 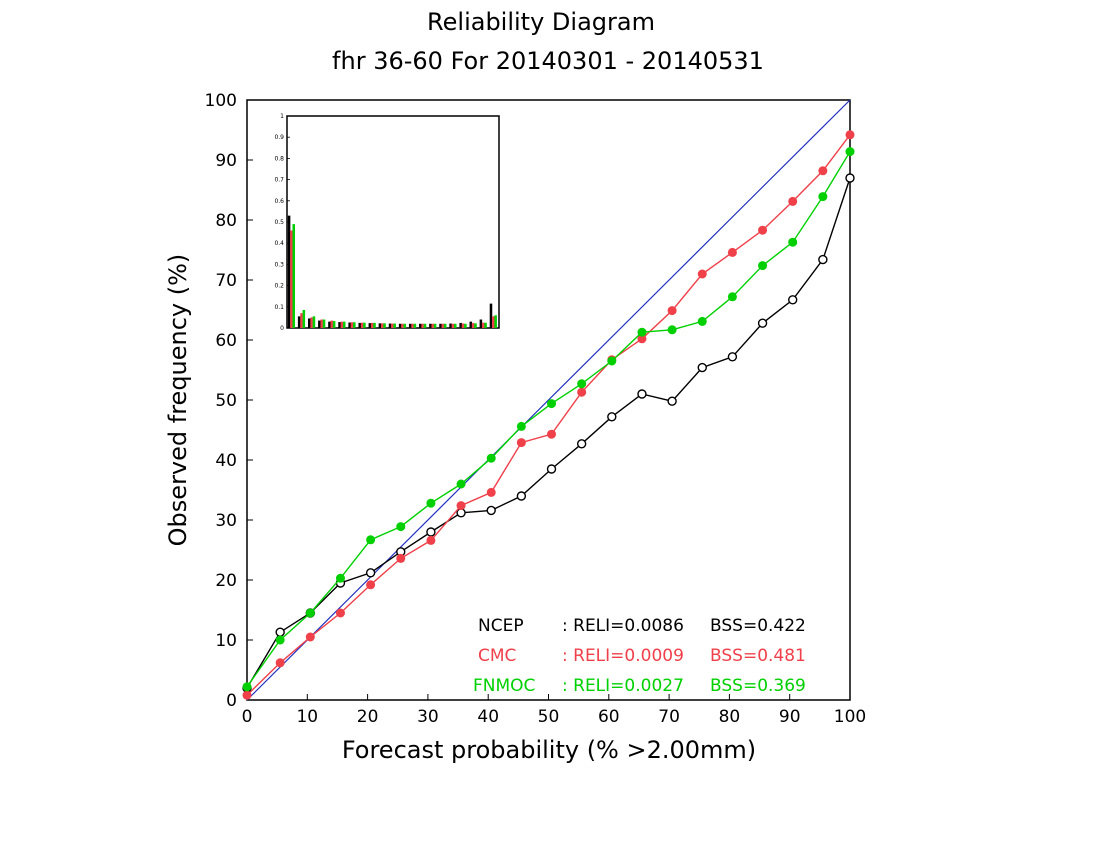 I want to click on inset-frame, so click(x=393, y=222).